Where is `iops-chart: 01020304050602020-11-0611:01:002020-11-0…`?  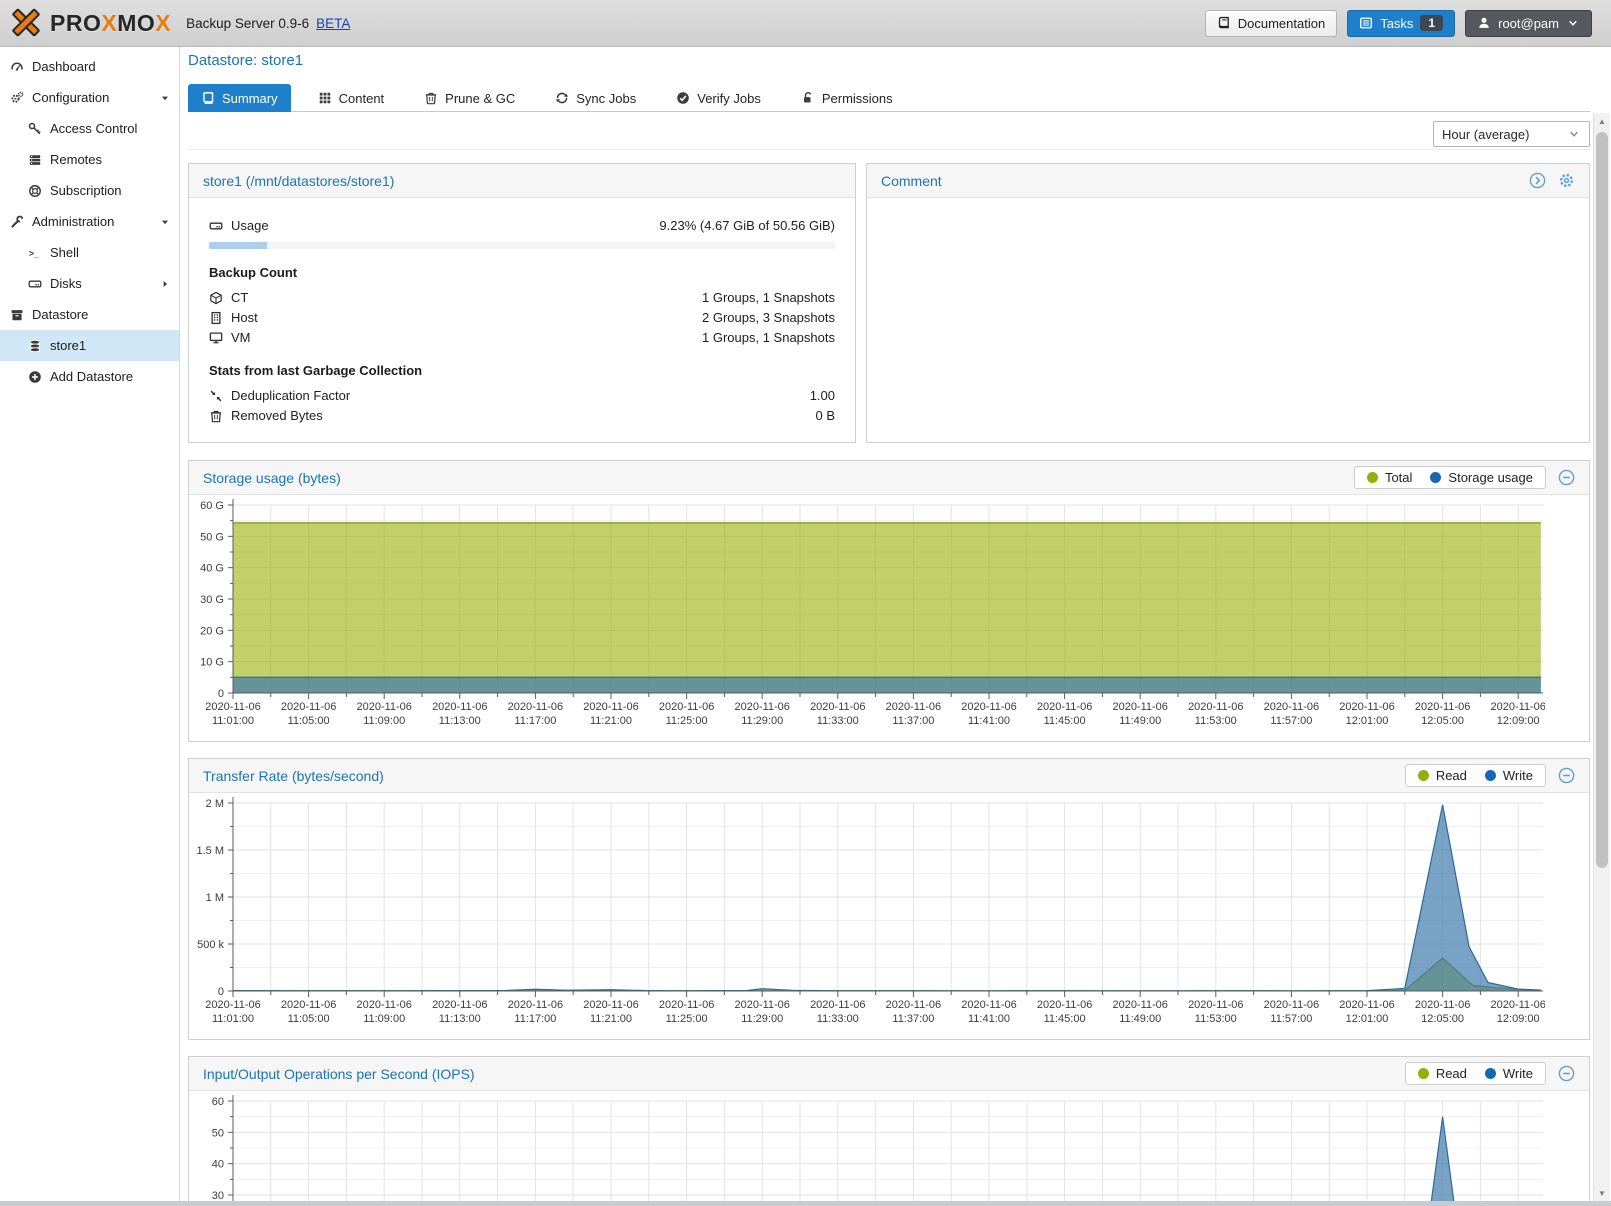
iops-chart: 01020304050602020-11-0611:01:002020-11-0… is located at coordinates (877, 1150).